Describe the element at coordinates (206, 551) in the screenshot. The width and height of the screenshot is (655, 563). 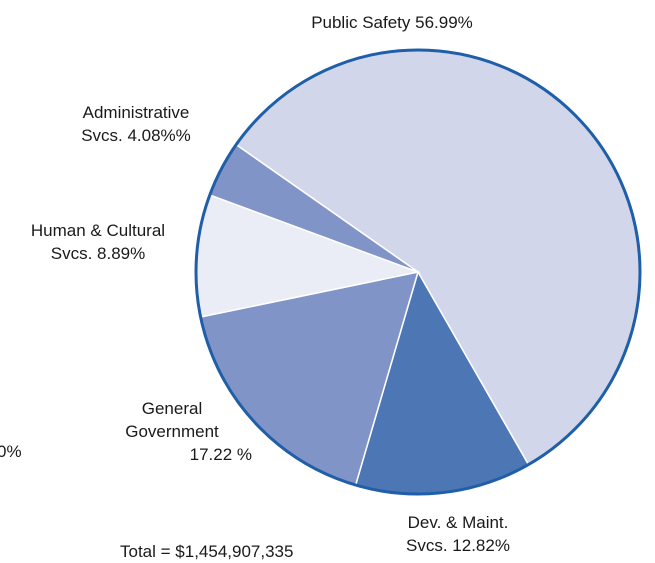
I see `total-label: Total = $1,454,907,335` at that location.